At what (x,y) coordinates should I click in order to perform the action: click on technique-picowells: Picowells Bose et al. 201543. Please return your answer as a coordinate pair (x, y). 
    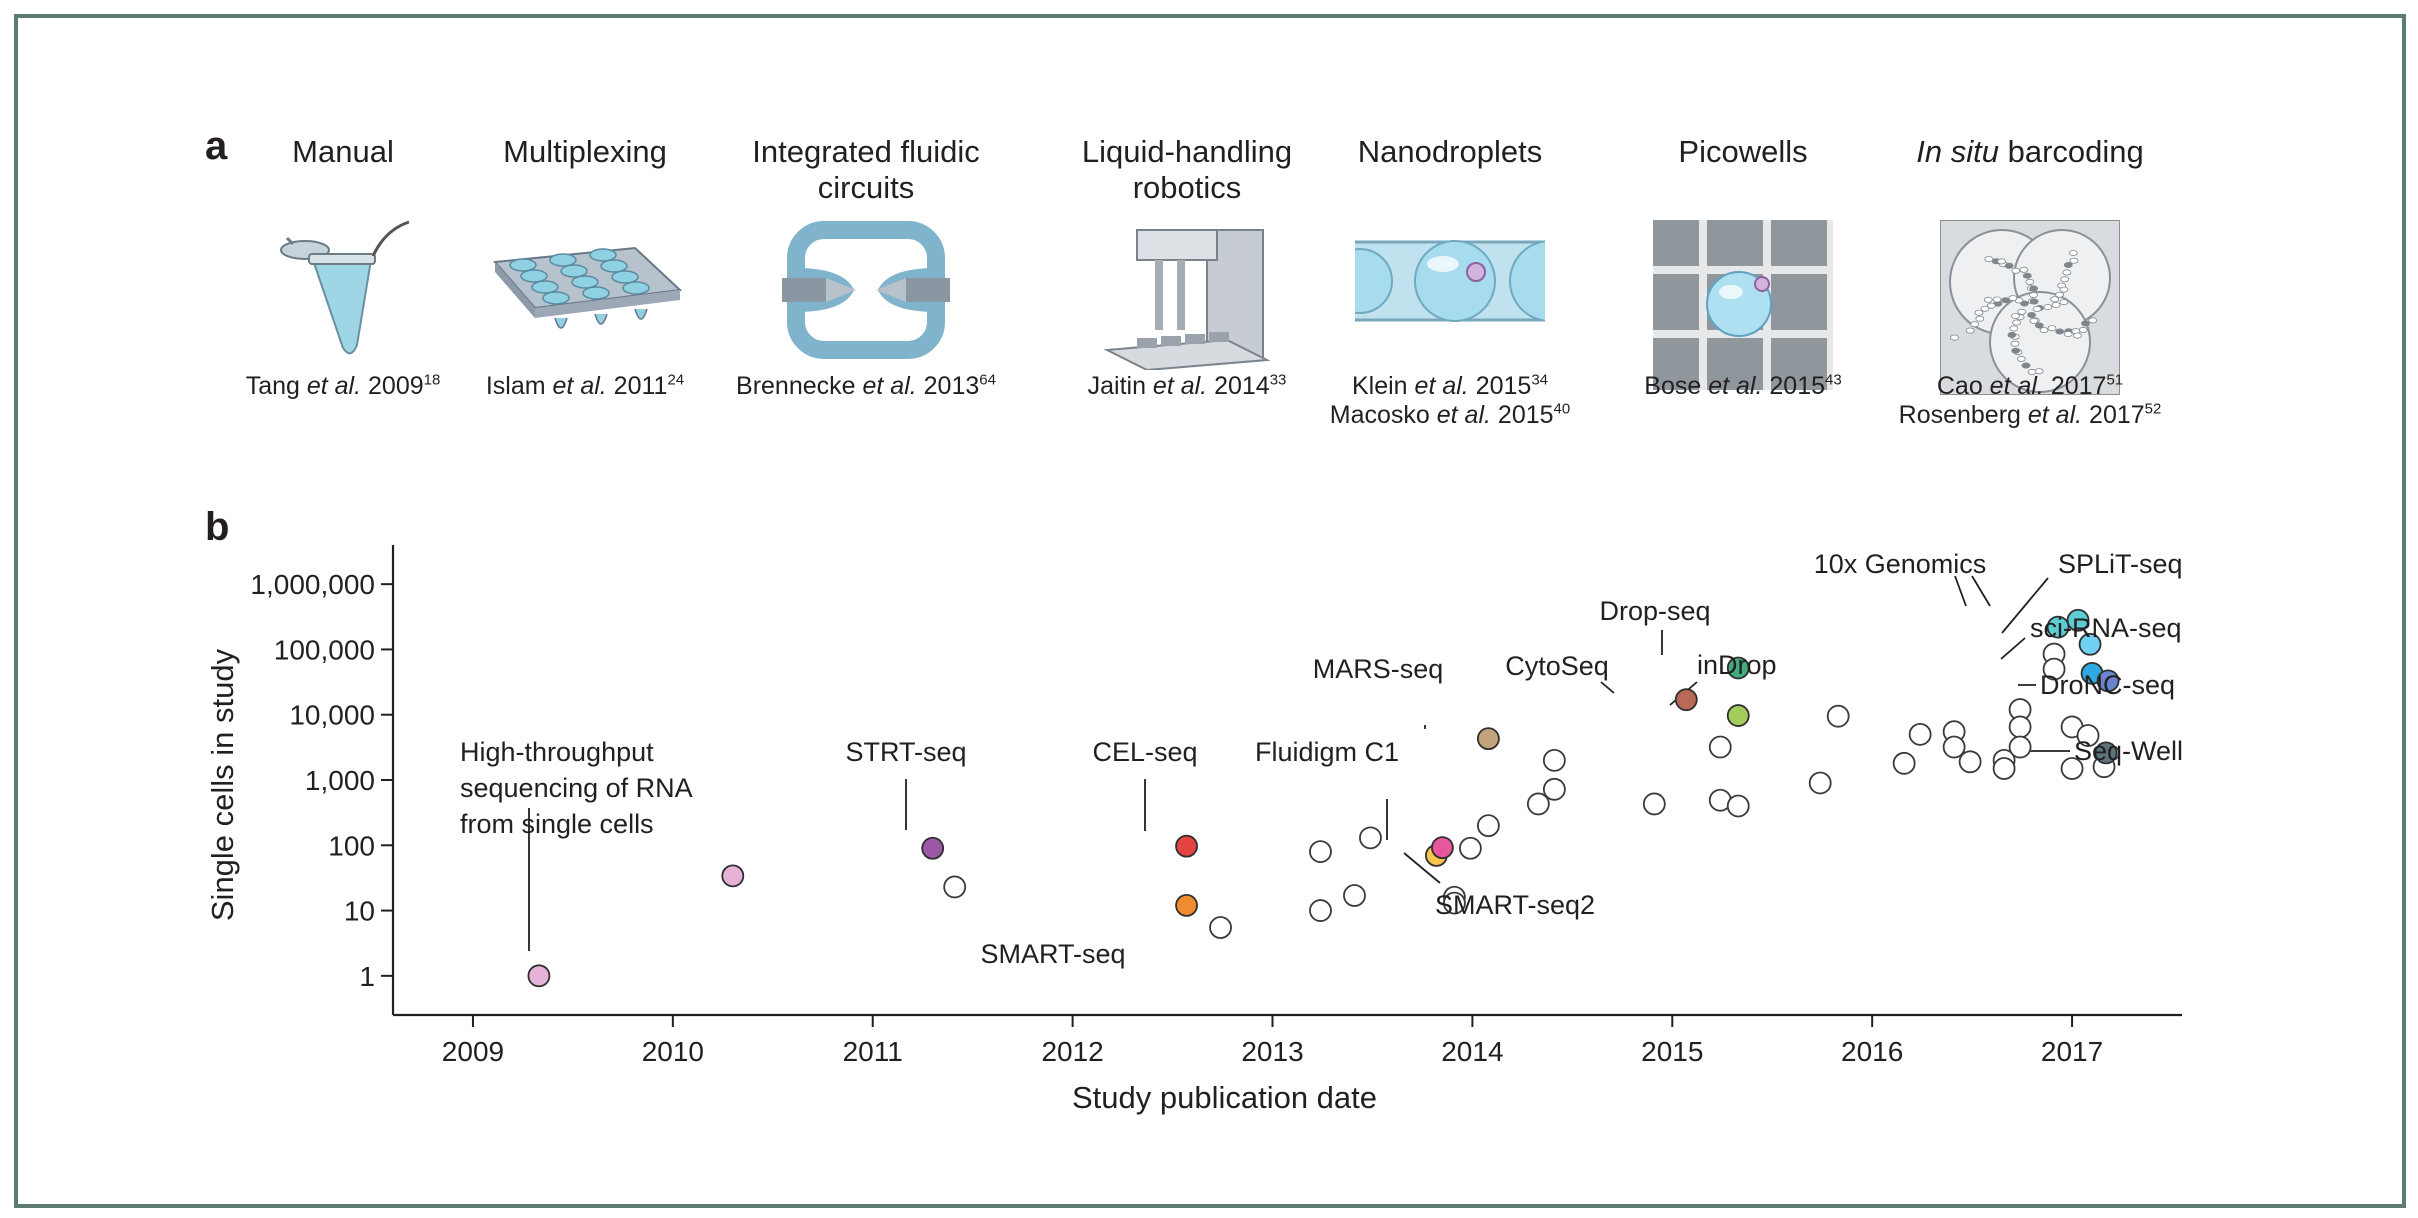
    Looking at the image, I should click on (1743, 267).